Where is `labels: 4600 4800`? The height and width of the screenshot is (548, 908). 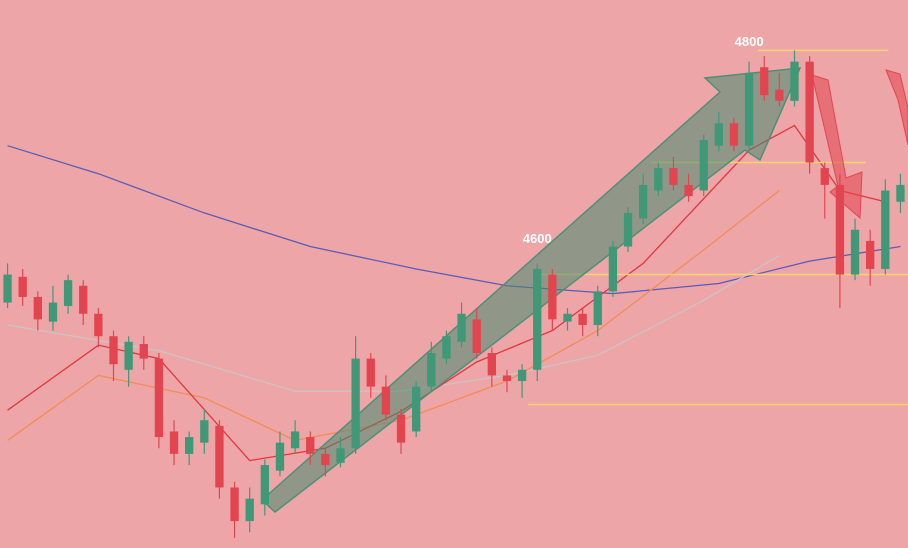 labels: 4600 4800 is located at coordinates (643, 140).